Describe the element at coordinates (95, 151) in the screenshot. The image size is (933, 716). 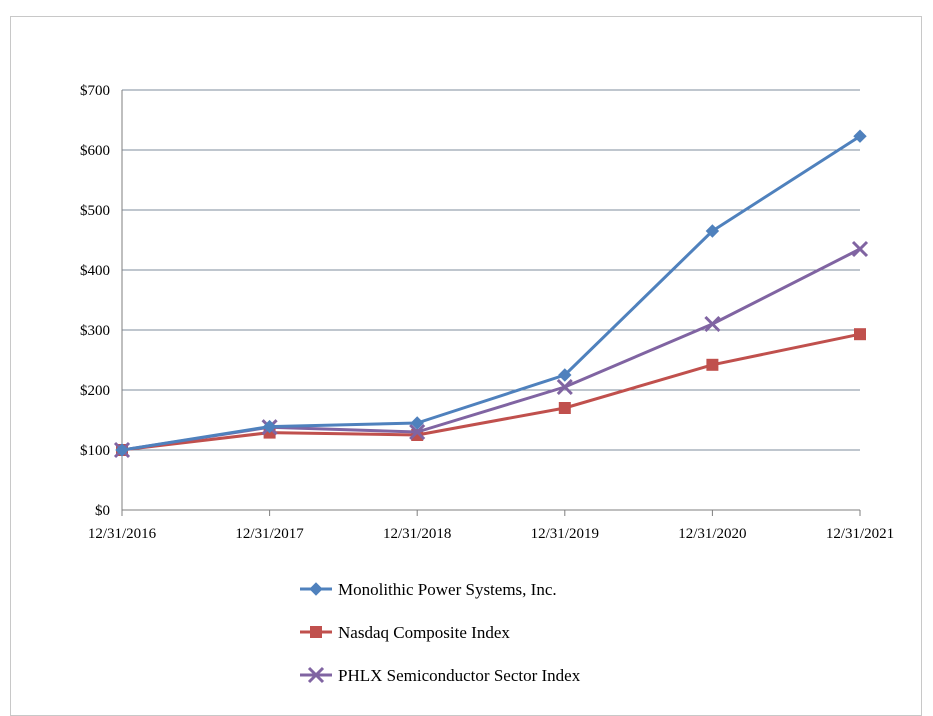
I see `y-tick-label: $600` at that location.